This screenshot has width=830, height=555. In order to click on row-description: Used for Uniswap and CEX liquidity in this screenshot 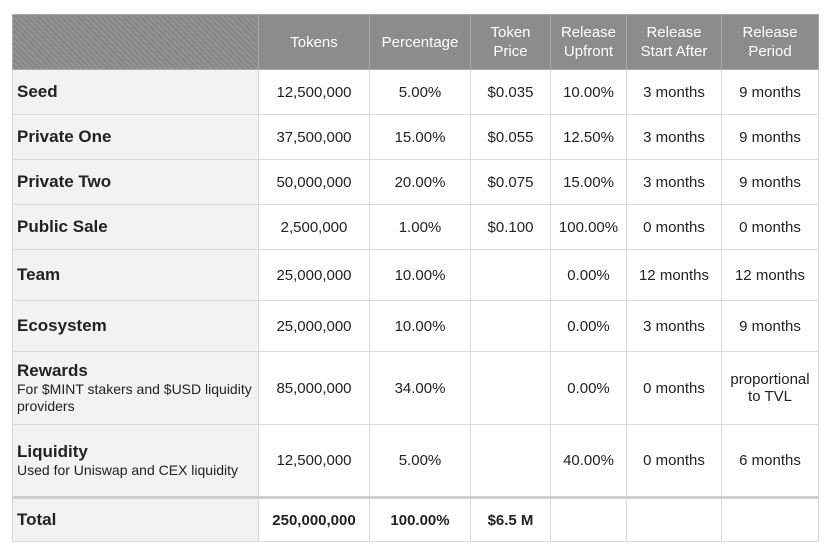, I will do `click(127, 470)`.